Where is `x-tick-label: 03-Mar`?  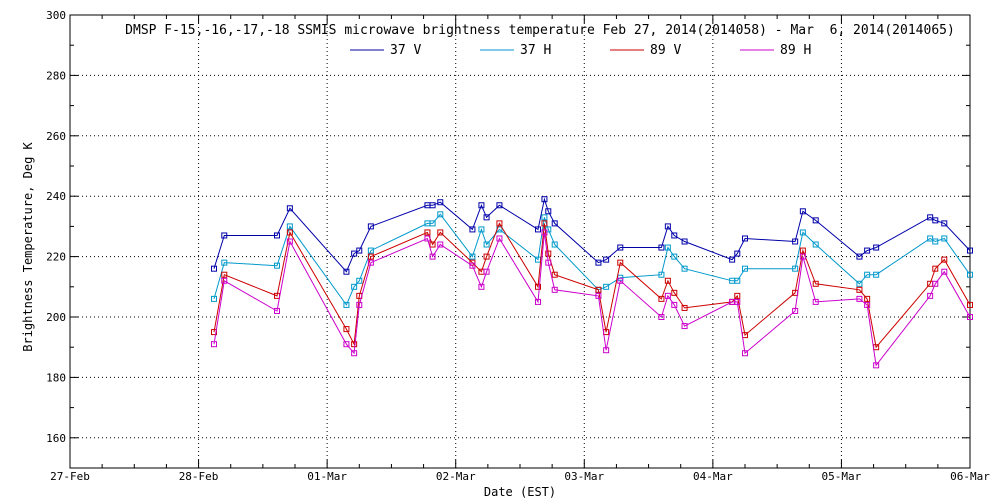
x-tick-label: 03-Mar is located at coordinates (584, 476).